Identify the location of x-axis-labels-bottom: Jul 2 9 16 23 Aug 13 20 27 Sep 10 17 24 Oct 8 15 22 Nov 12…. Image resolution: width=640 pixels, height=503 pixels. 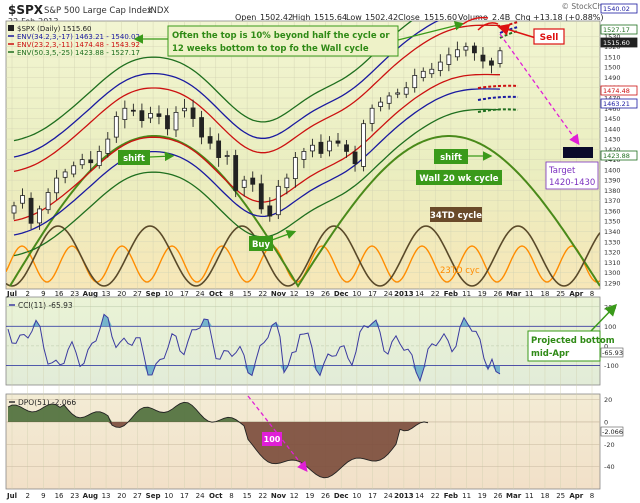
(300, 496).